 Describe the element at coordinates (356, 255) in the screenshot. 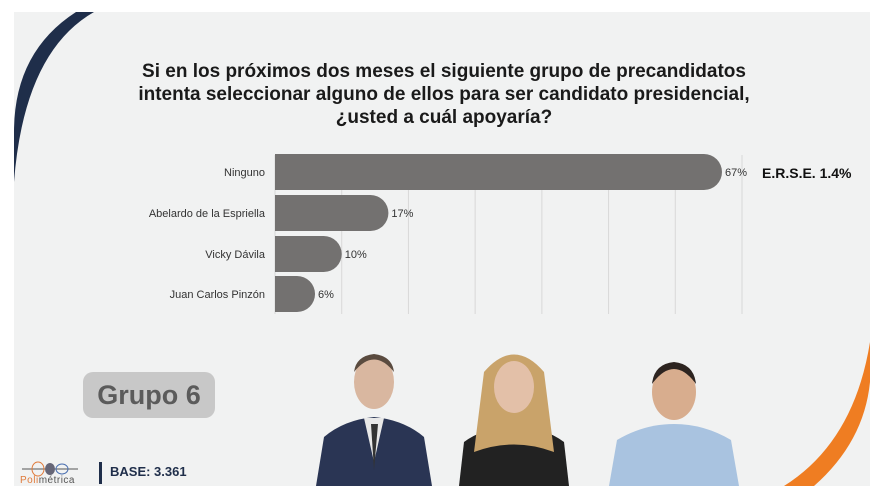

I see `value-label: 10%` at that location.